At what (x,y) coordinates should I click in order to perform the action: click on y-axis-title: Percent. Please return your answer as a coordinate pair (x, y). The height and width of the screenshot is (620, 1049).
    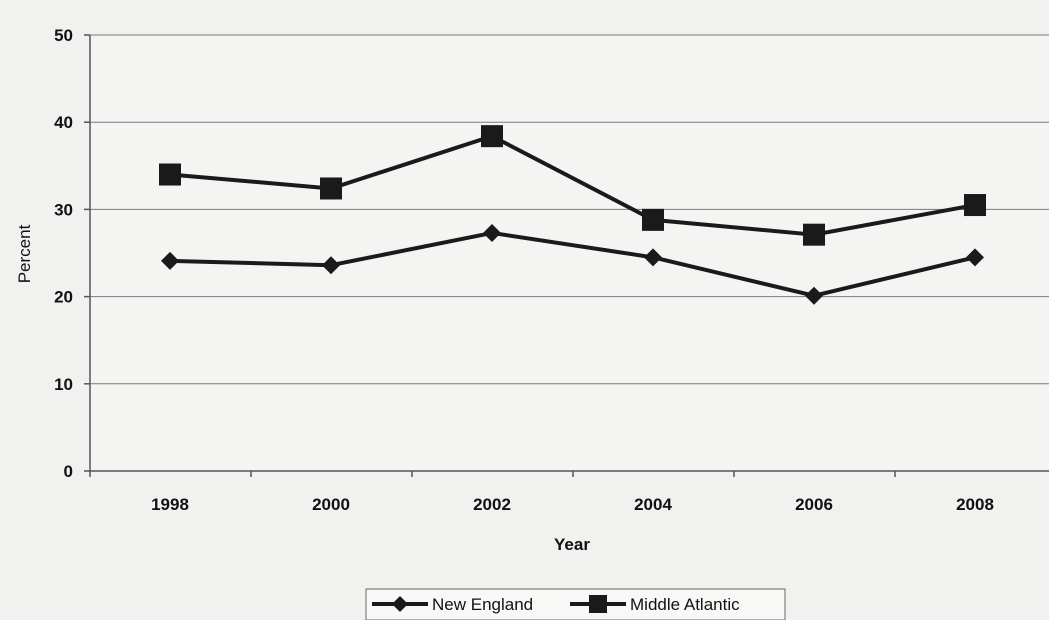
    Looking at the image, I should click on (24, 253).